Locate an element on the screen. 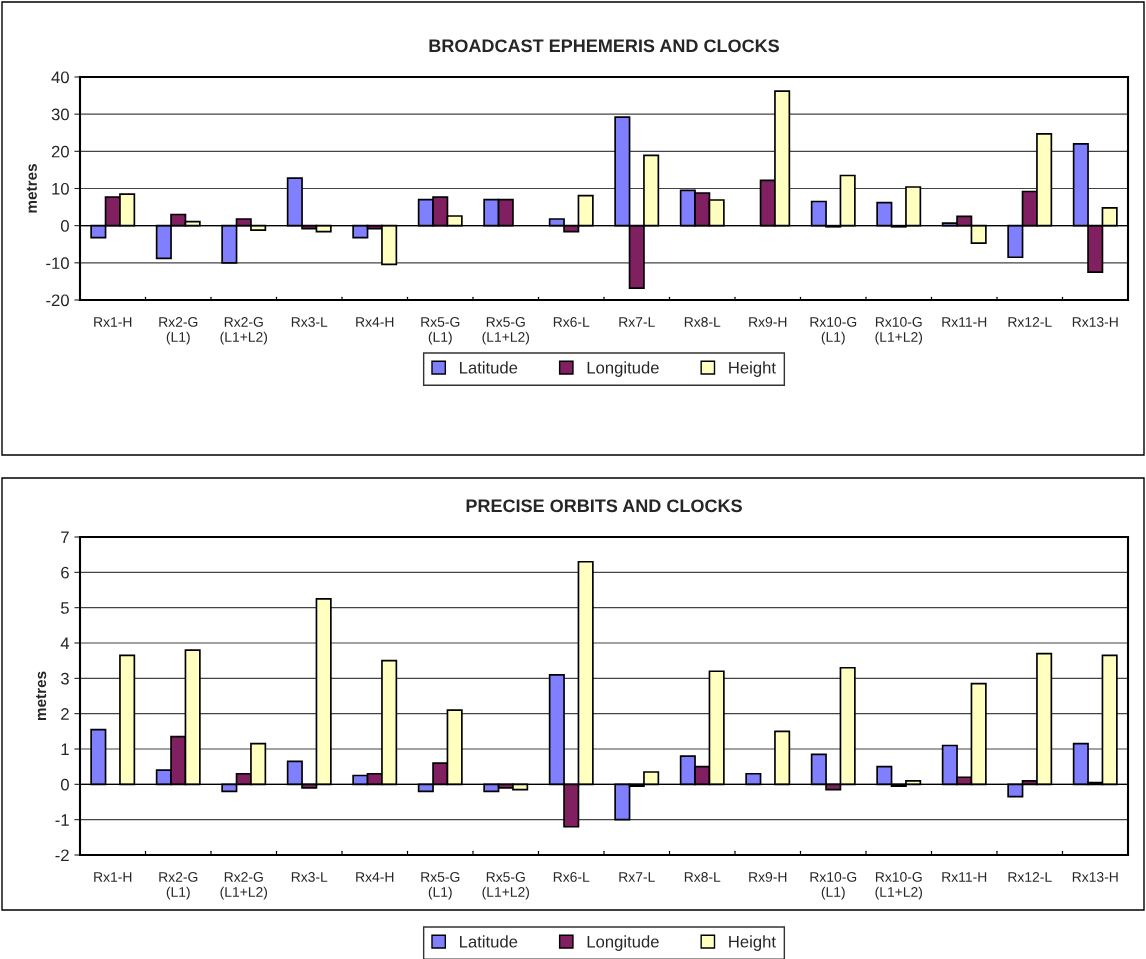 This screenshot has height=959, width=1146. y-tick-label: 20 is located at coordinates (60, 151).